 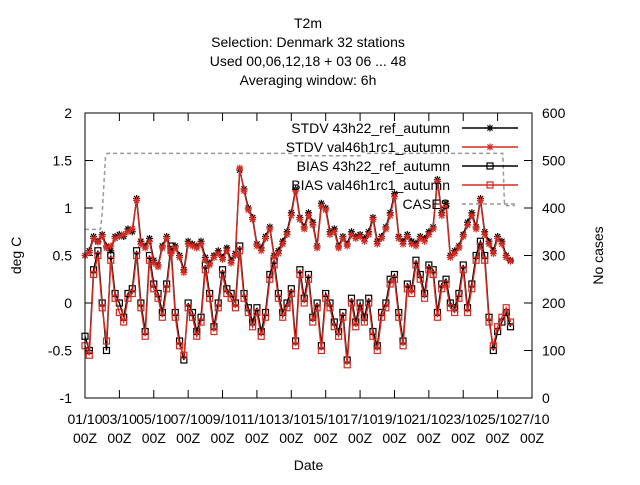 What do you see at coordinates (291, 419) in the screenshot?
I see `x-tick-label: 13/10` at bounding box center [291, 419].